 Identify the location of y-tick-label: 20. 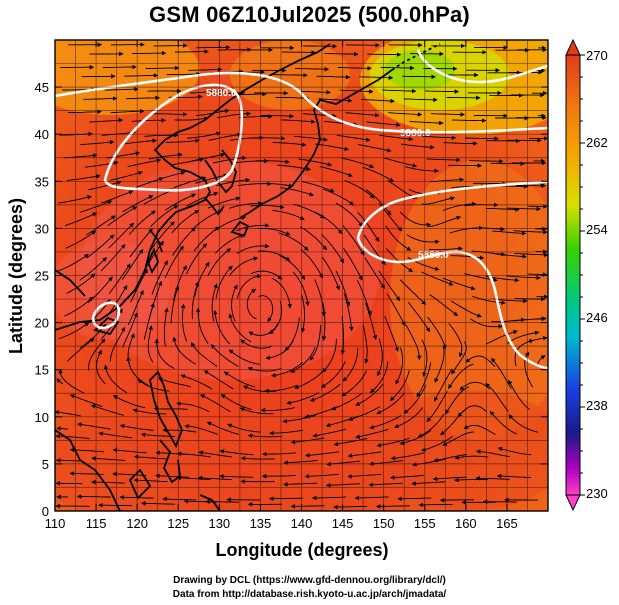
(42, 323).